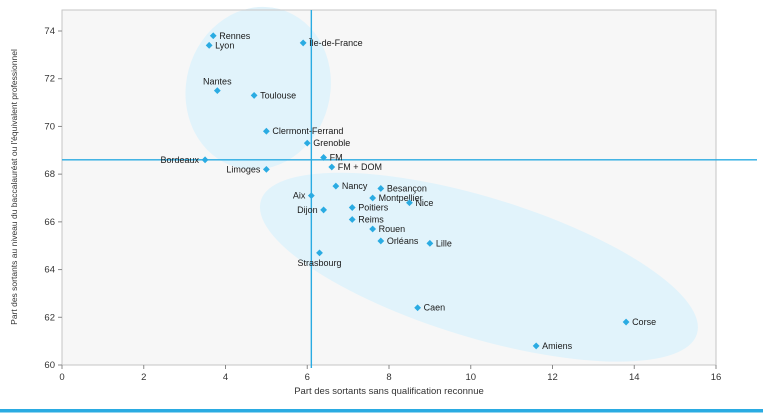 The width and height of the screenshot is (763, 414). Describe the element at coordinates (435, 308) in the screenshot. I see `point-label: Caen` at that location.